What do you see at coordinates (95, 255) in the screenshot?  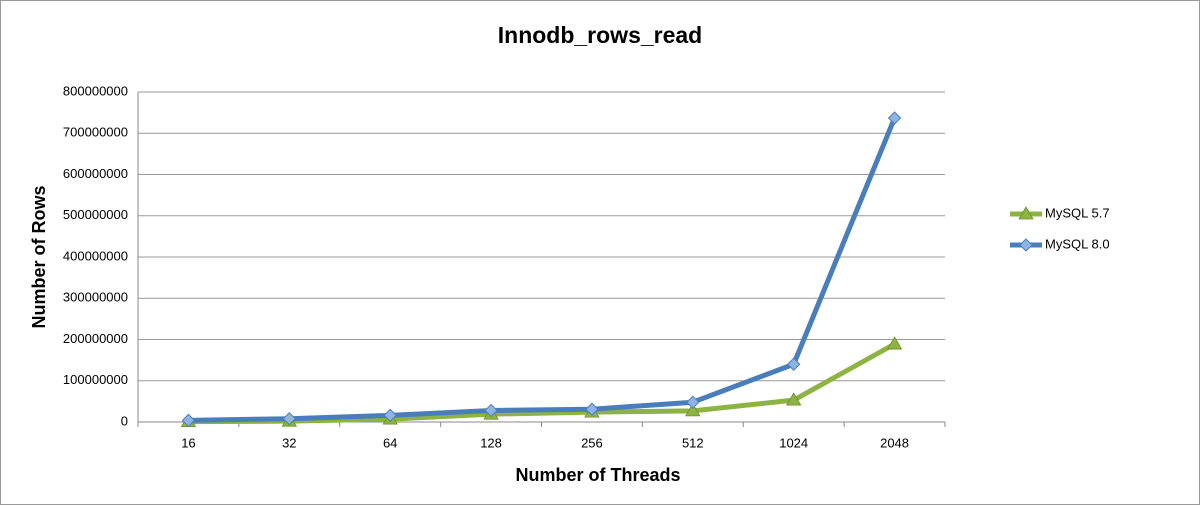 I see `y-tick-label: 400000000` at bounding box center [95, 255].